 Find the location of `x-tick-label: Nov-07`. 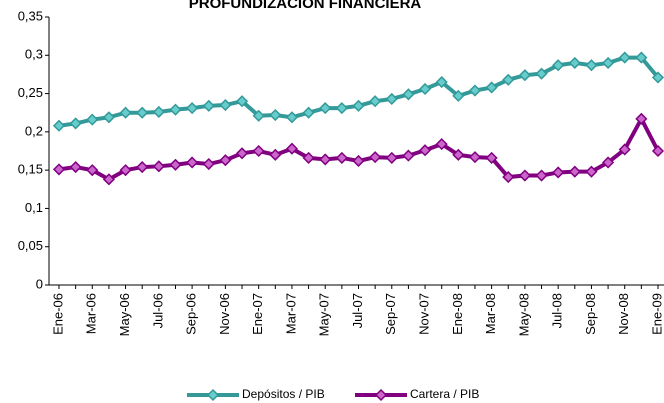

x-tick-label: Nov-07 is located at coordinates (423, 314).